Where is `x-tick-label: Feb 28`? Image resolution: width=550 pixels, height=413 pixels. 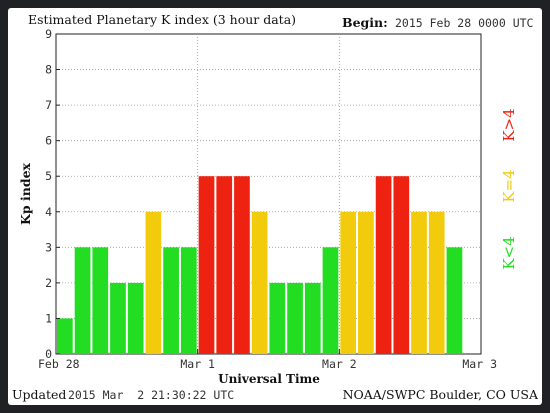 x-tick-label: Feb 28 is located at coordinates (59, 364).